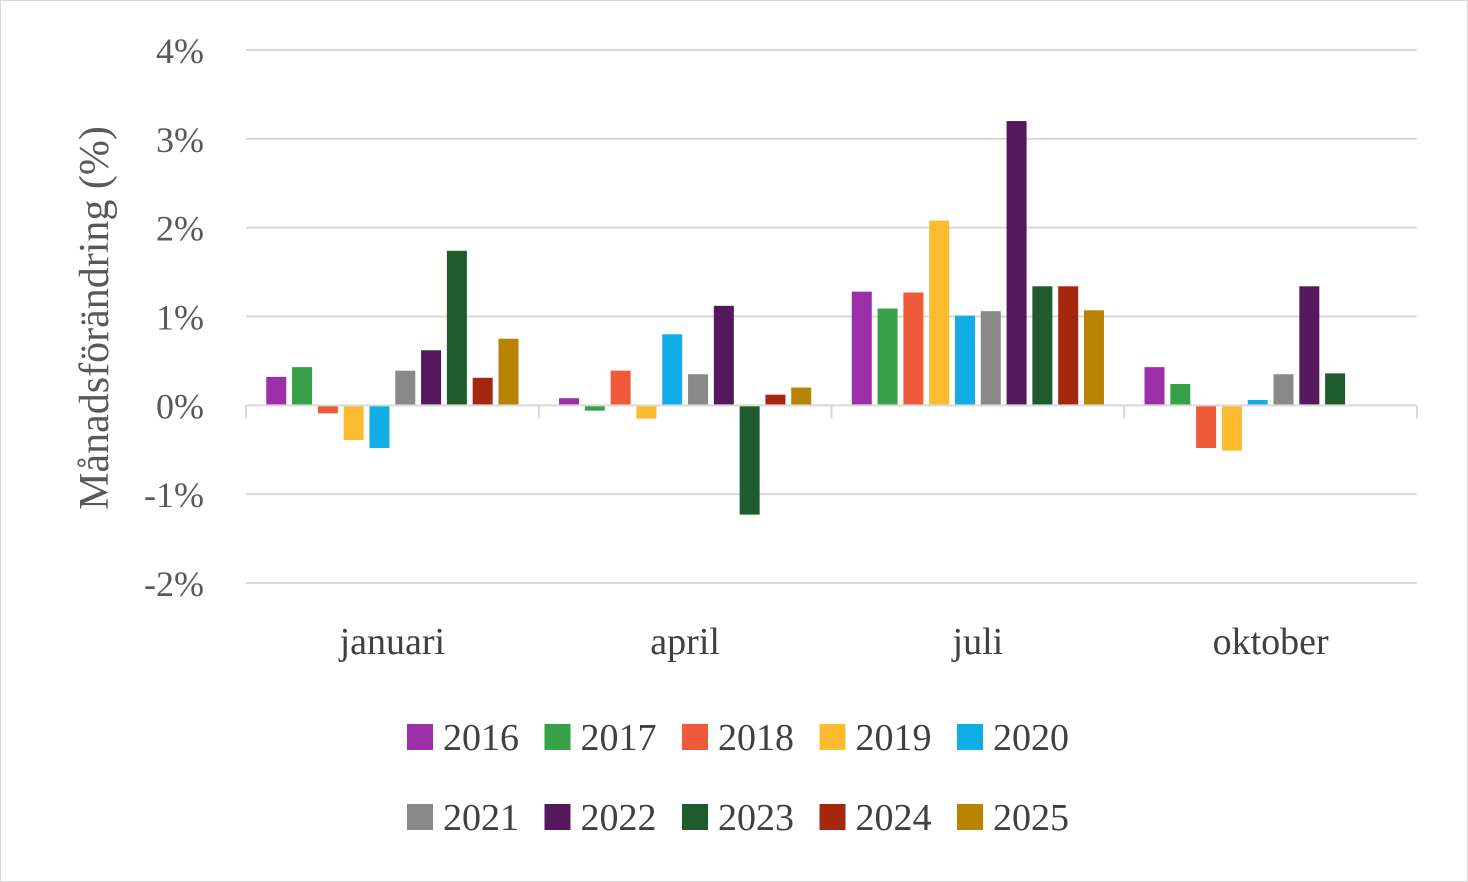 This screenshot has width=1468, height=882. I want to click on bar-2022-januari, so click(431, 378).